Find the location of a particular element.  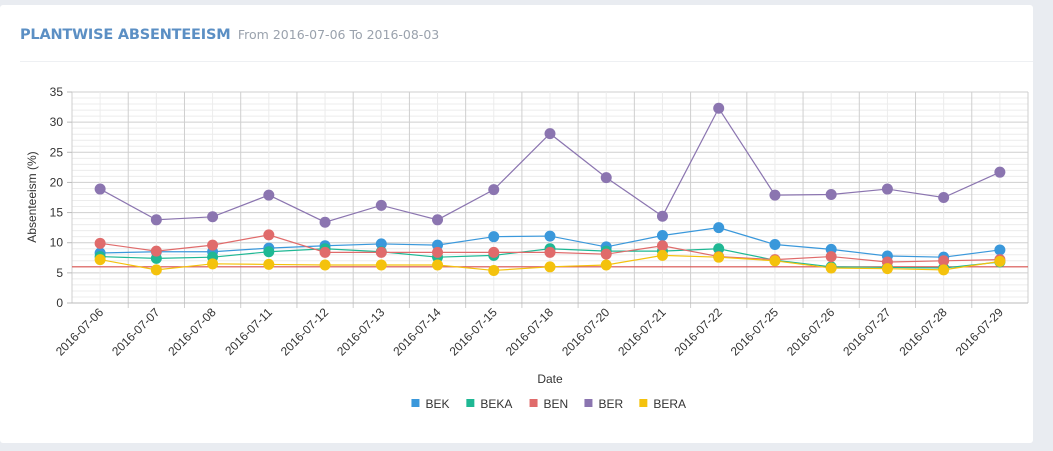

legend-item-ber: BER is located at coordinates (603, 404).